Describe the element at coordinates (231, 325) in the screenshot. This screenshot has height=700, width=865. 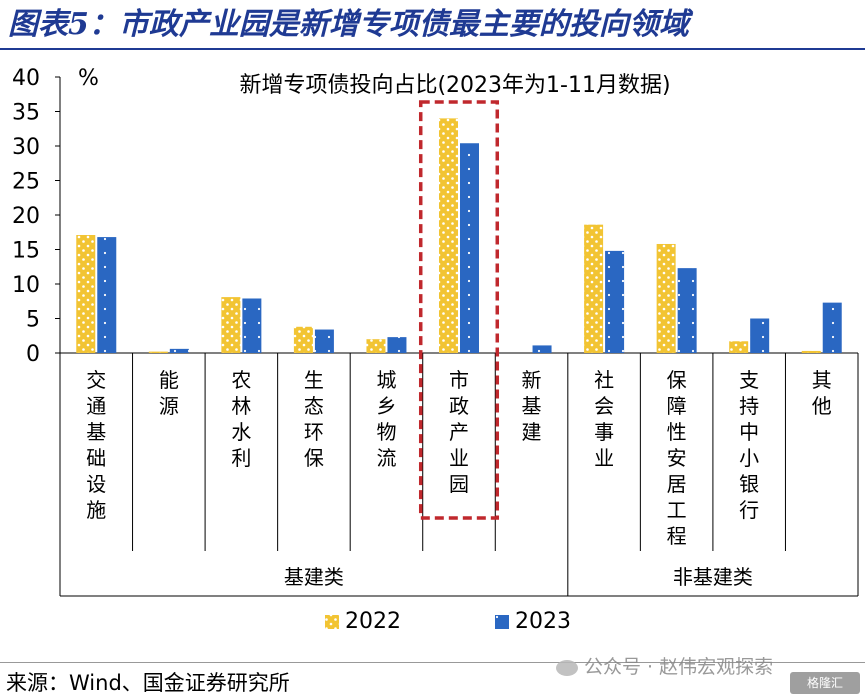
I see `bar-2022-农林水利` at that location.